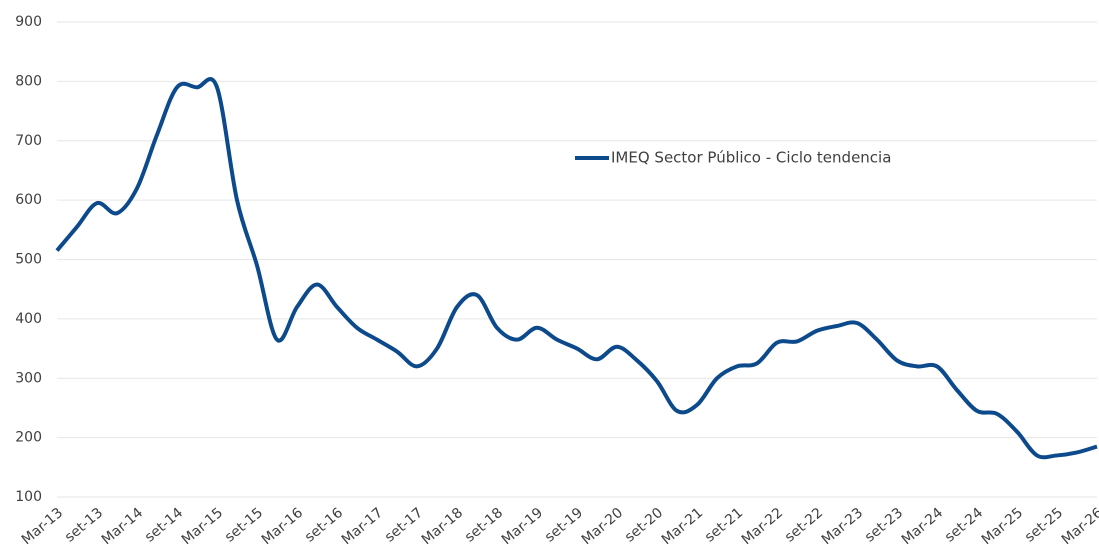 The height and width of the screenshot is (557, 1099). What do you see at coordinates (564, 525) in the screenshot?
I see `x-tick-label: set-19` at bounding box center [564, 525].